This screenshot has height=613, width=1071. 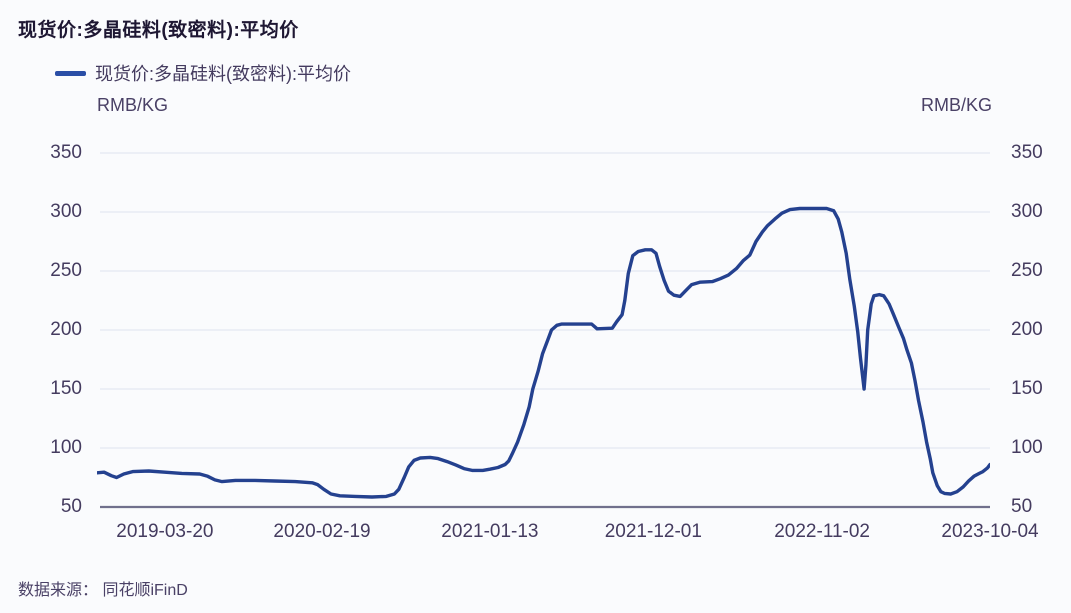 What do you see at coordinates (66, 270) in the screenshot?
I see `y-axis-label-left: 250` at bounding box center [66, 270].